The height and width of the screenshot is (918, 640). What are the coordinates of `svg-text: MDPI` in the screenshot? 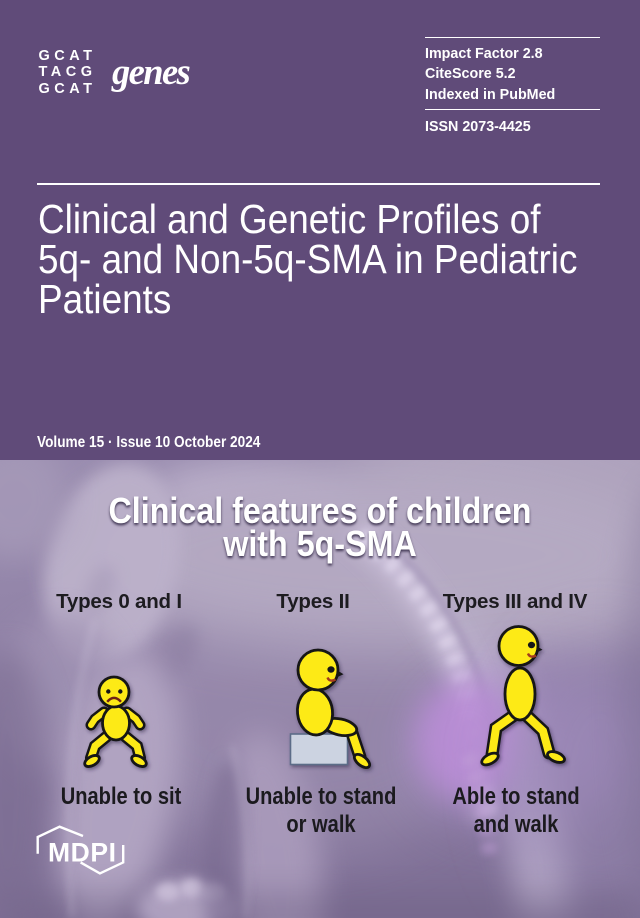 It's located at (82, 853).